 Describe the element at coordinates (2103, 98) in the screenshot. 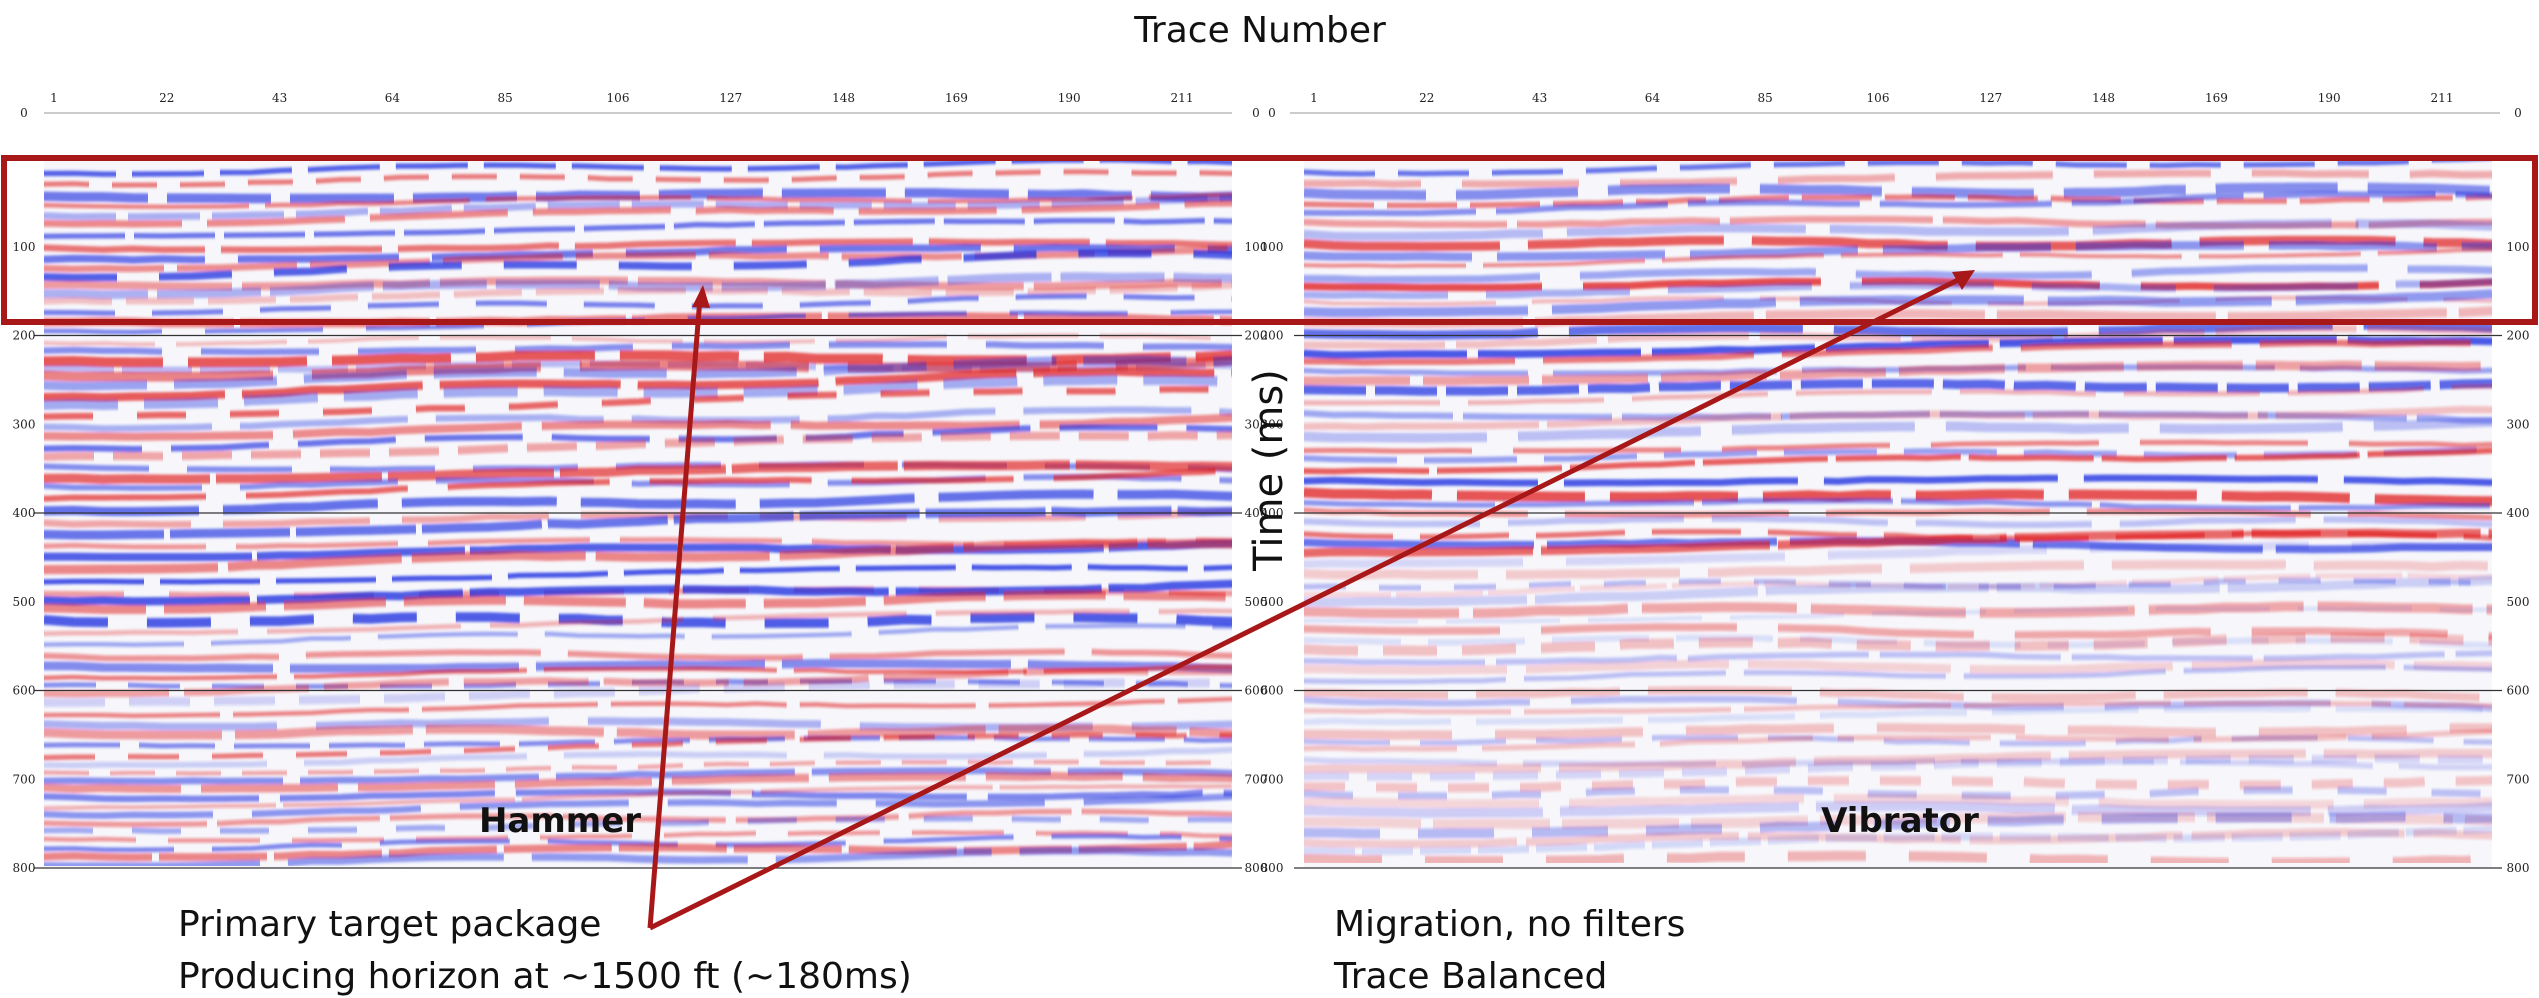

I see `trace-tick-label: 148` at that location.